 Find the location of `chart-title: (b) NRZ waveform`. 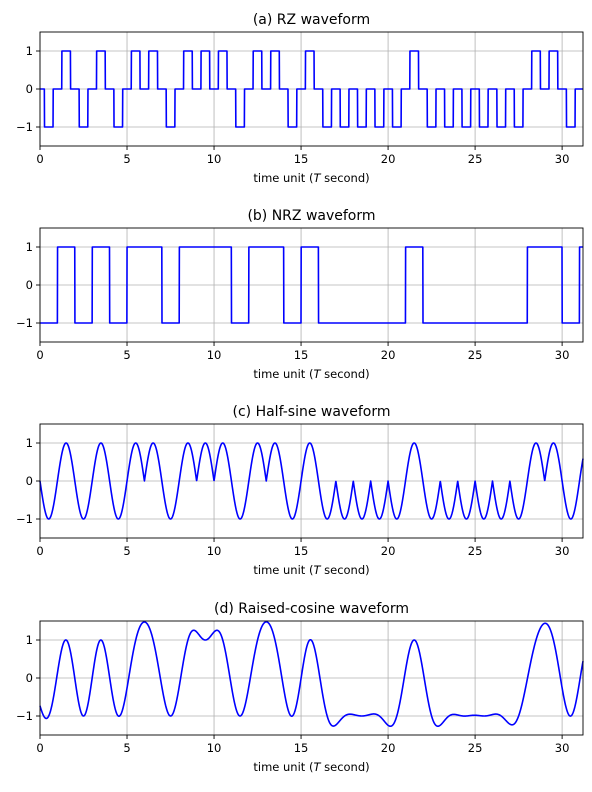

chart-title: (b) NRZ waveform is located at coordinates (311, 216).